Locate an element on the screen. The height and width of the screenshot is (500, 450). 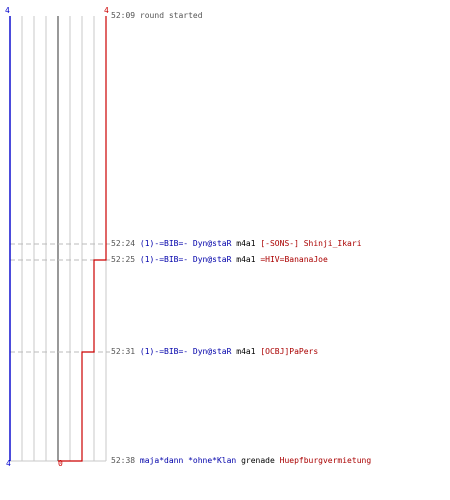
blue-end-label: 4 is located at coordinates (8, 463).